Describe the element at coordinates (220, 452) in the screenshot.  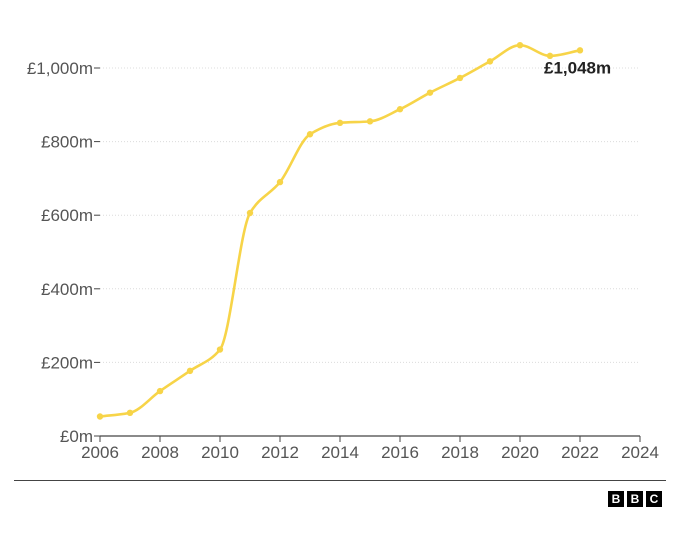
I see `x-tick-label: 2010` at that location.